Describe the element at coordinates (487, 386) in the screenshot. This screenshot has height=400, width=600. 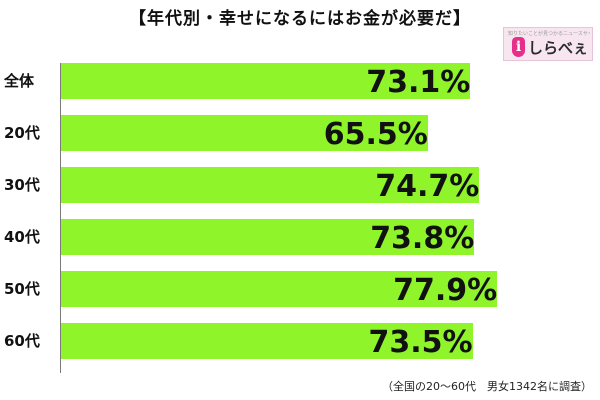
I see `survey-footnote: （全国の20～60代 男女1342名に調査）` at that location.